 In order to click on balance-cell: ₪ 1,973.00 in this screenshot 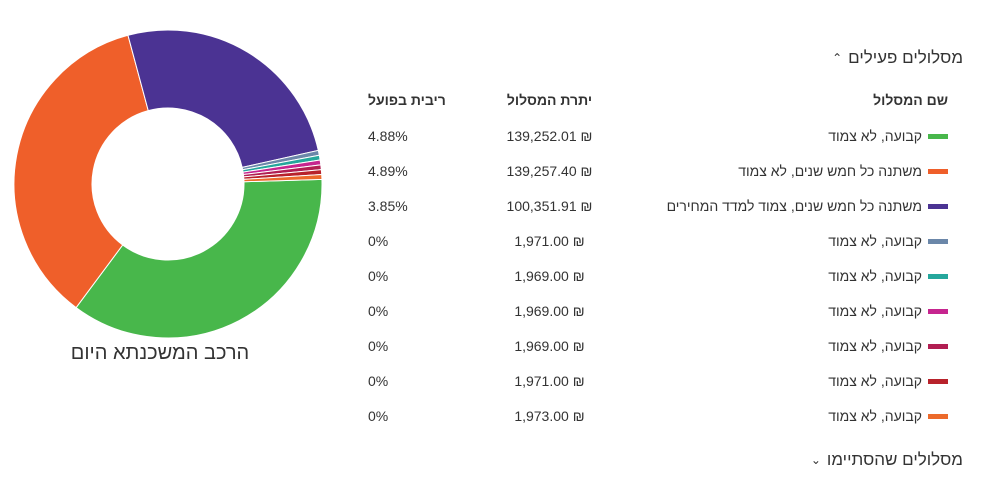, I will do `click(549, 415)`.